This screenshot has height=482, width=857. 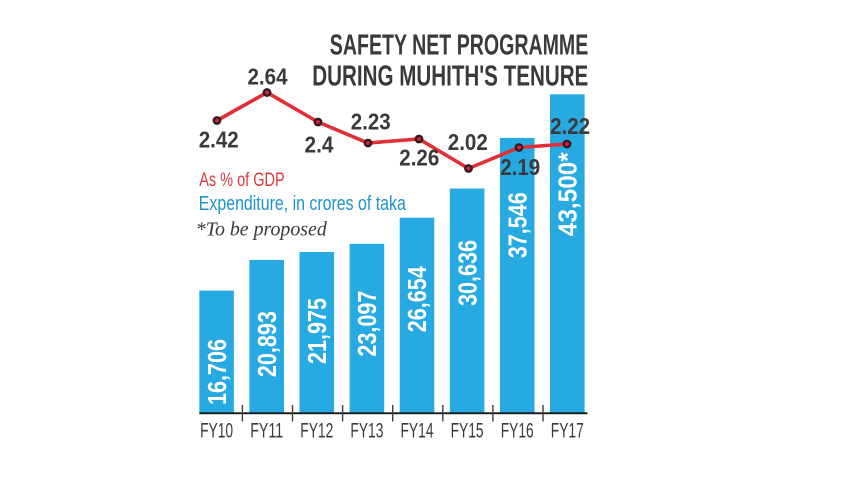 What do you see at coordinates (450, 76) in the screenshot?
I see `svg-text: DURING MUHITH'S TENURE` at bounding box center [450, 76].